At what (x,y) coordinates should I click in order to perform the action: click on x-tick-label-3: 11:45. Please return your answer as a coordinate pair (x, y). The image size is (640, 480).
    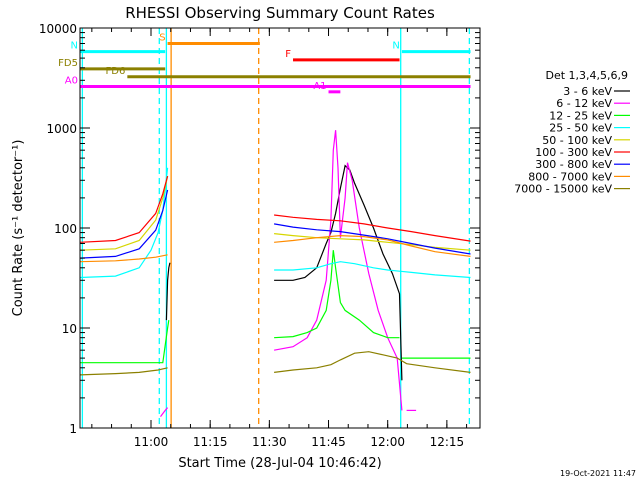
    Looking at the image, I should click on (328, 442).